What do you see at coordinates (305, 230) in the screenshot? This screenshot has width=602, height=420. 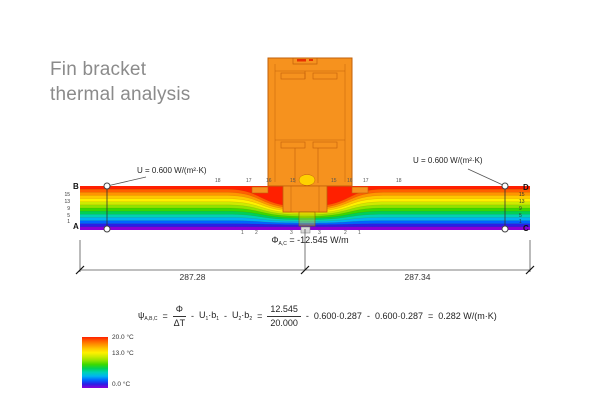 I see `screw-tip-tab` at bounding box center [305, 230].